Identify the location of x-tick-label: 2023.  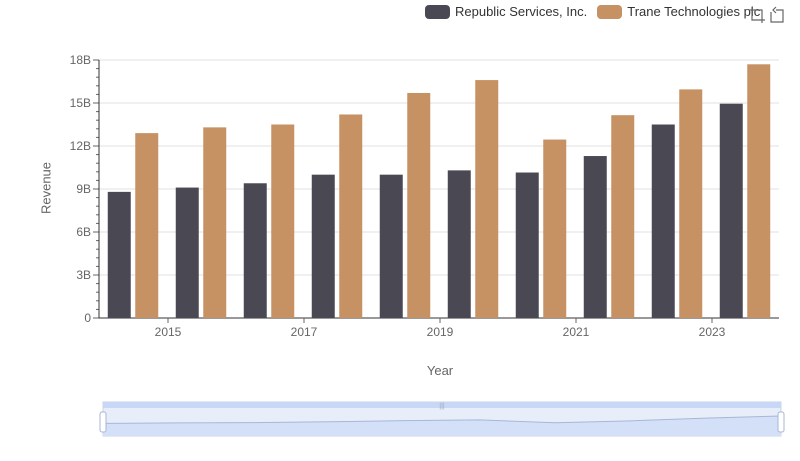
(712, 332).